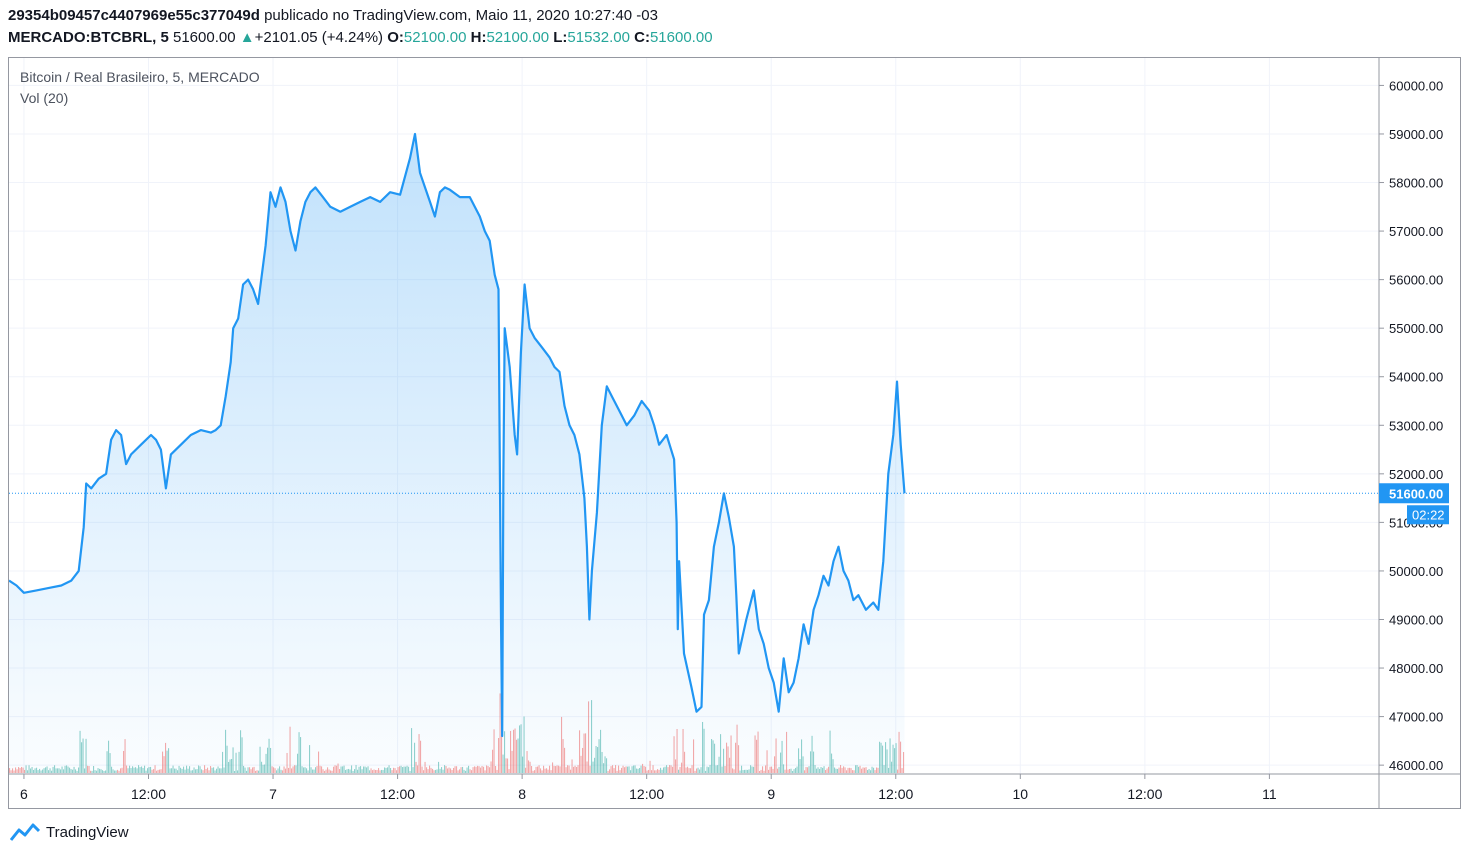  What do you see at coordinates (1416, 668) in the screenshot?
I see `y-tick-label: 48000.00` at bounding box center [1416, 668].